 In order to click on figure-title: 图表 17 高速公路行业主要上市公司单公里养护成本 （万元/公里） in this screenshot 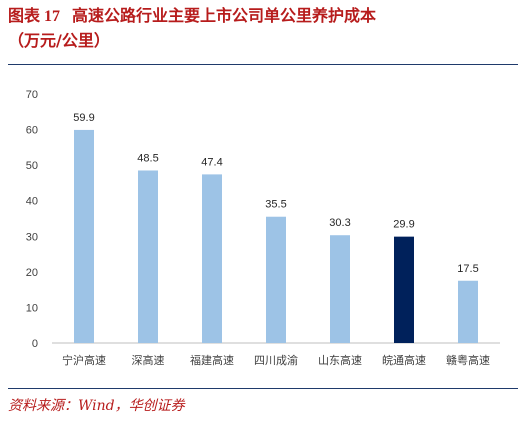, I will do `click(263, 28)`.